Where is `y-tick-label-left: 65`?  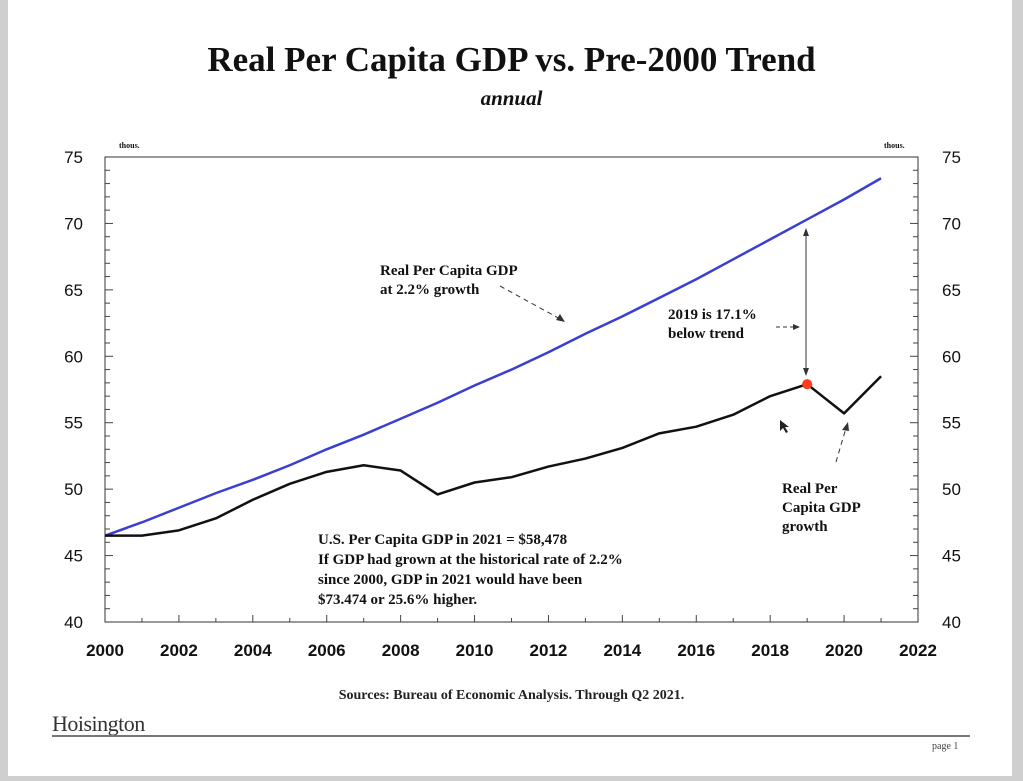
y-tick-label-left: 65 is located at coordinates (73, 290).